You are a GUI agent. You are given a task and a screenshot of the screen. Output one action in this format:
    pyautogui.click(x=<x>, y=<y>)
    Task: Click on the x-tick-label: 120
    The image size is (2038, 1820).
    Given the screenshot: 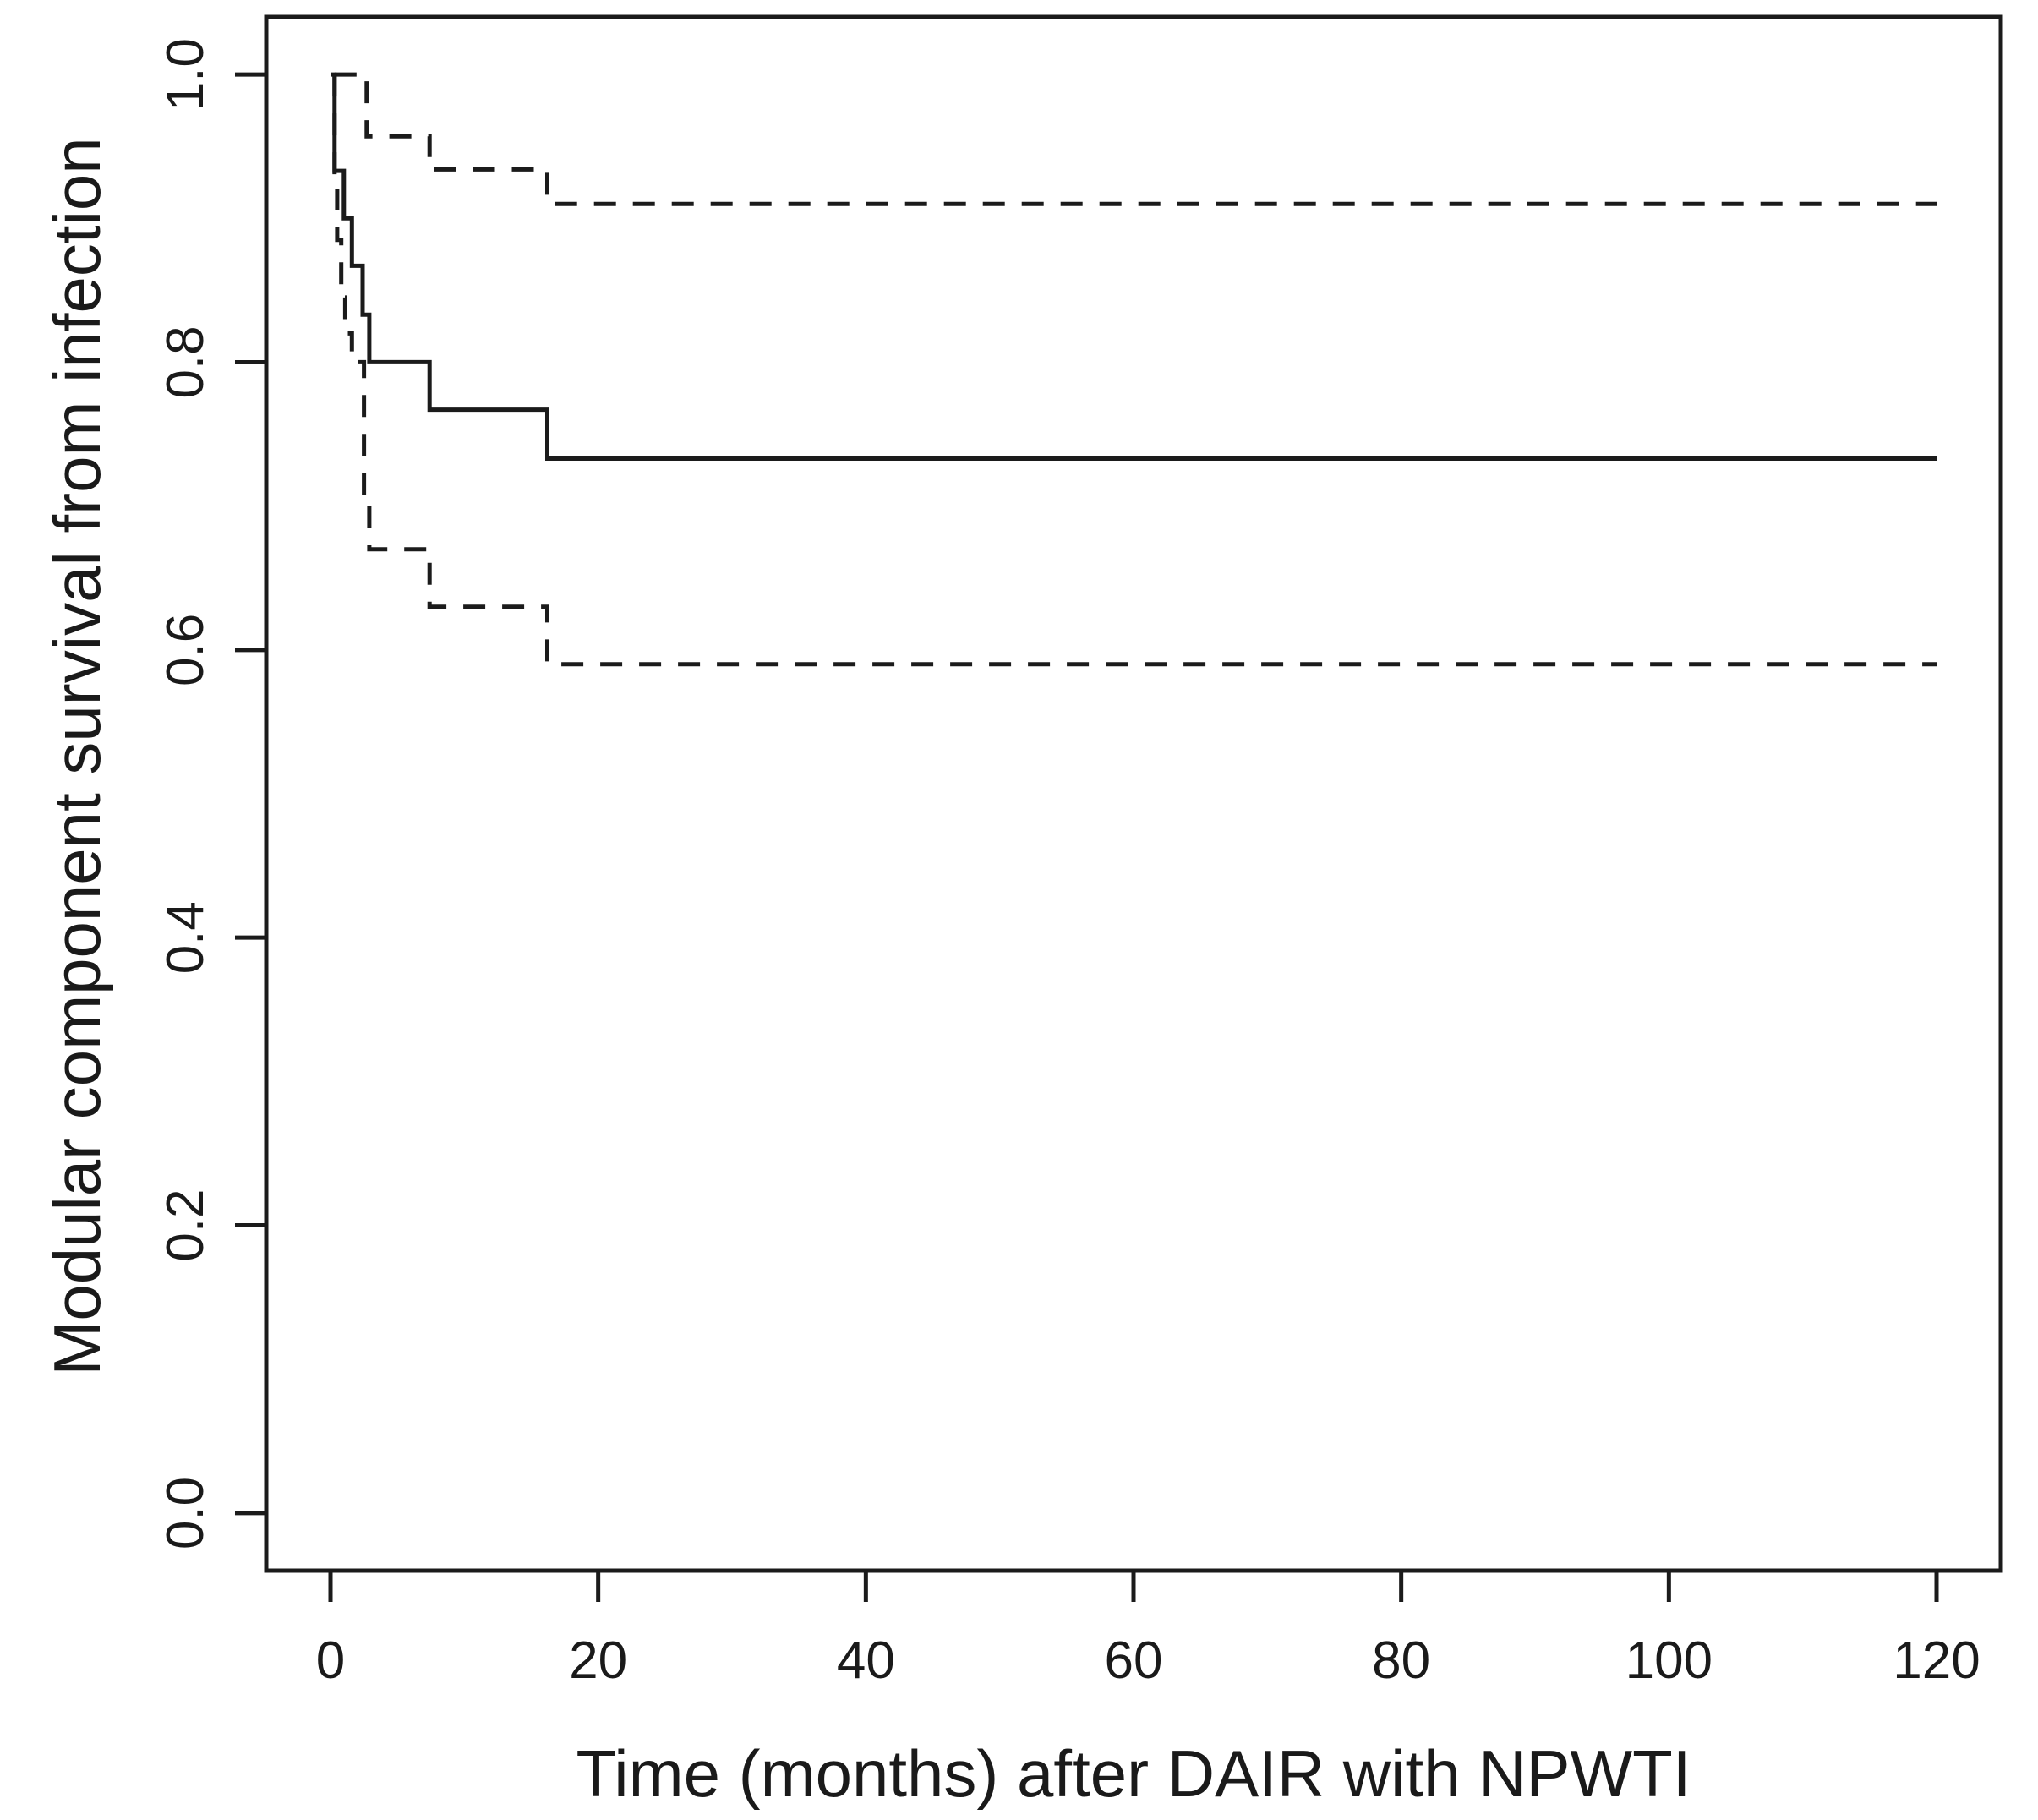 What is the action you would take?
    pyautogui.click(x=1937, y=1660)
    